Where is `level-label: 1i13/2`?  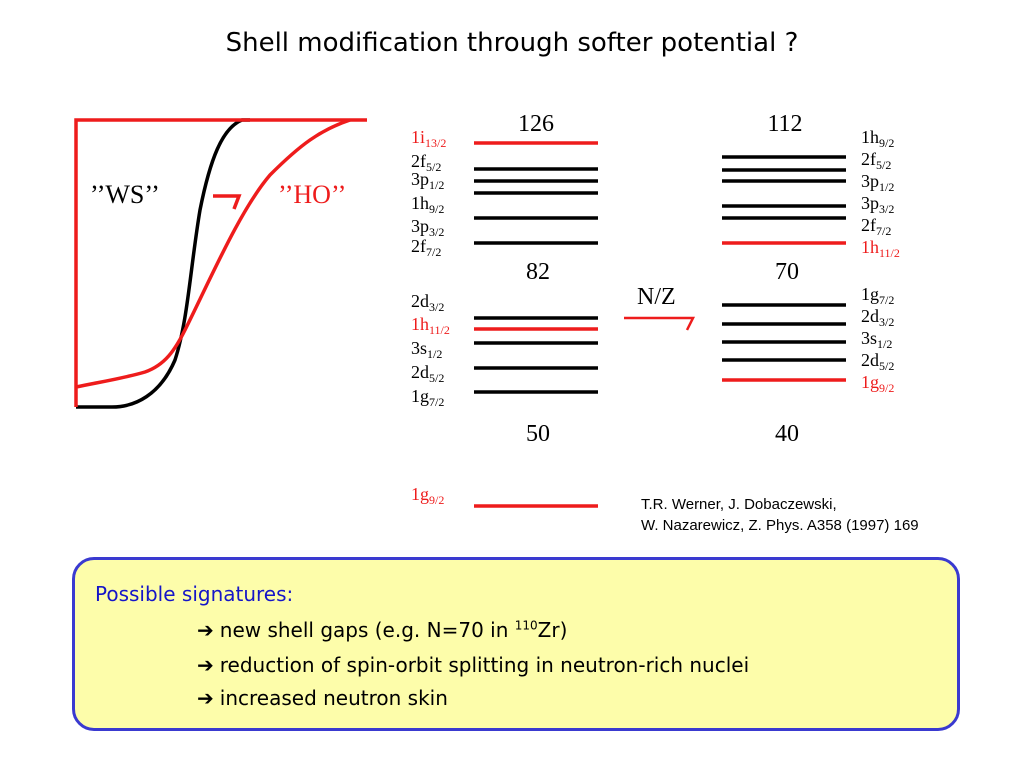 level-label: 1i13/2 is located at coordinates (428, 138).